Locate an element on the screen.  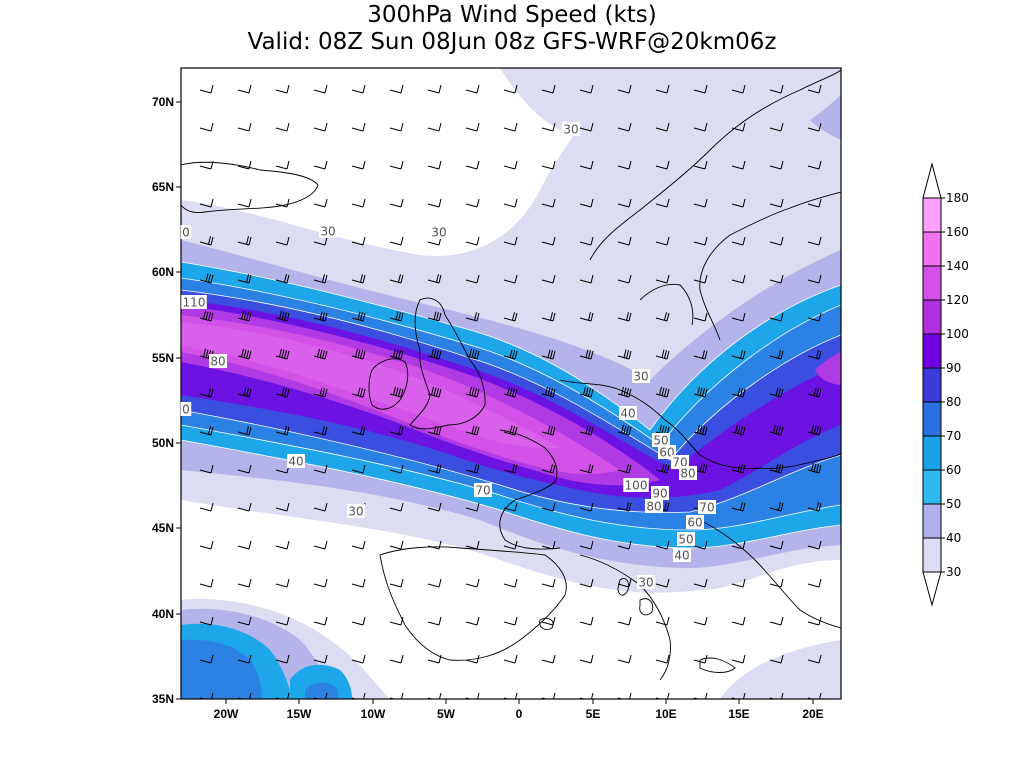
colorbar-level-label: 60 is located at coordinates (953, 470).